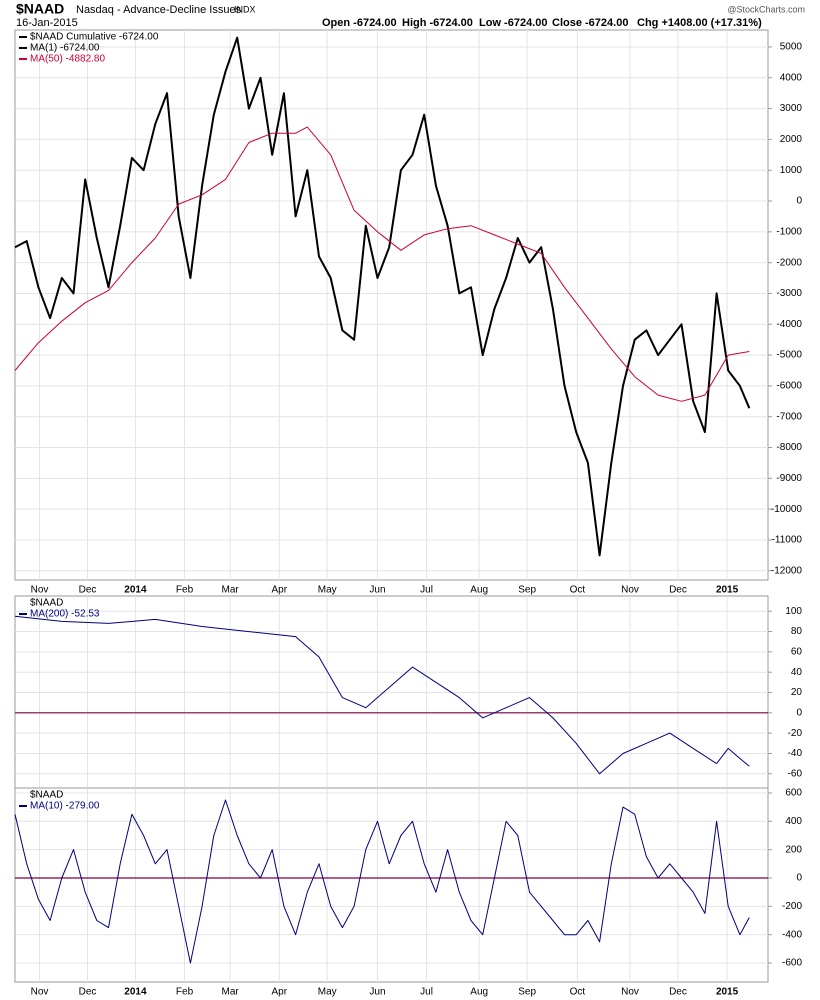  Describe the element at coordinates (789, 386) in the screenshot. I see `y-tick-label: -6000` at that location.